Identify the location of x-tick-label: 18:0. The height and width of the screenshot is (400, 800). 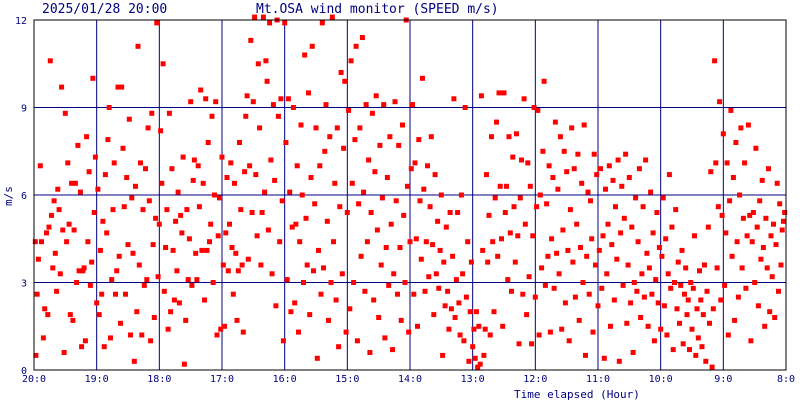
(159, 379).